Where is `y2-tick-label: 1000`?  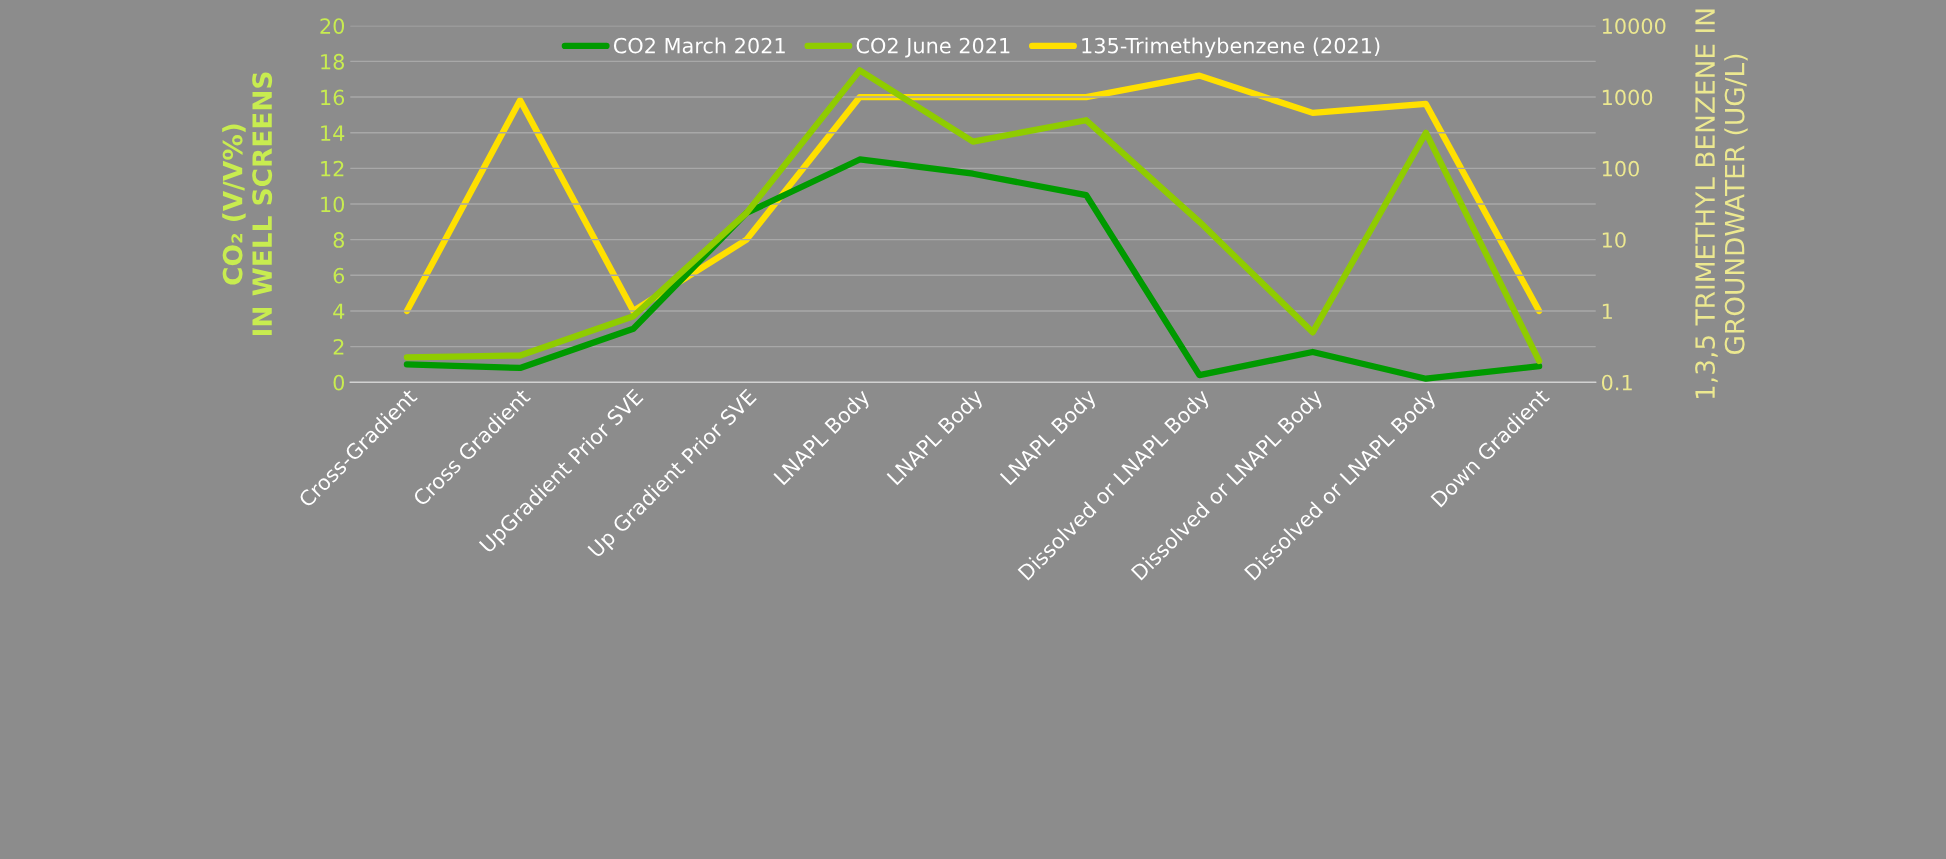 y2-tick-label: 1000 is located at coordinates (1627, 97).